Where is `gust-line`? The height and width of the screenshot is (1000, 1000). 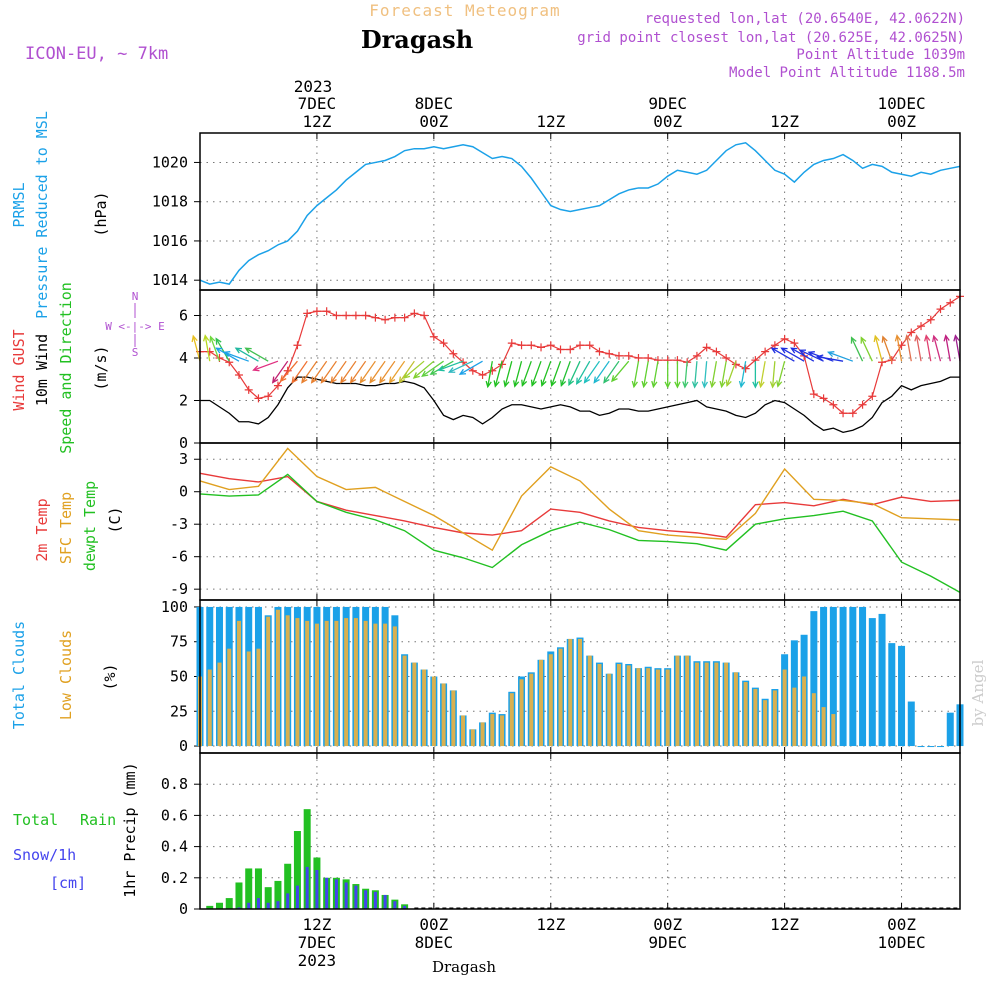
gust-line is located at coordinates (580, 354).